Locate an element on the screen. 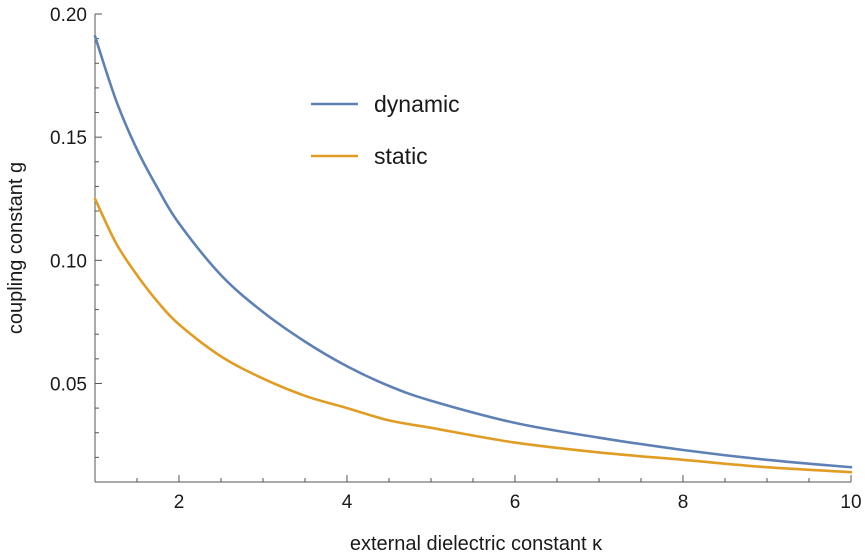  x-tick-label: 4 is located at coordinates (347, 502).